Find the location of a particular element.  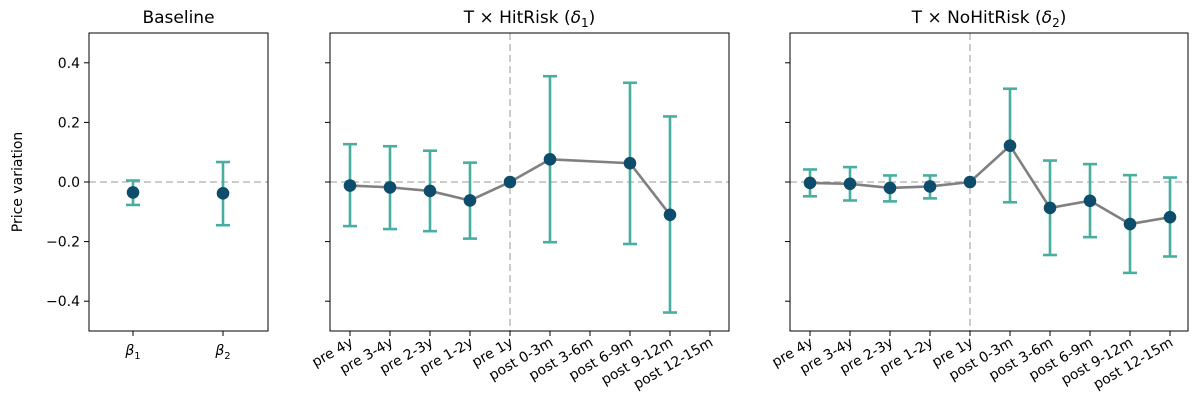

y-tick-label: 0.0 is located at coordinates (69, 183).